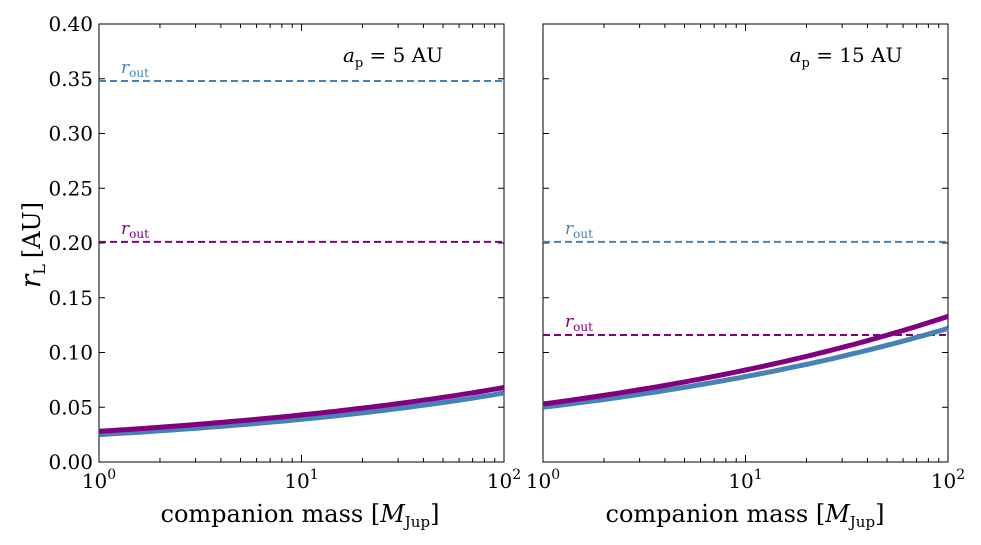  What do you see at coordinates (300, 515) in the screenshot?
I see `x-axis-title-left: companion mass [MJup]` at bounding box center [300, 515].